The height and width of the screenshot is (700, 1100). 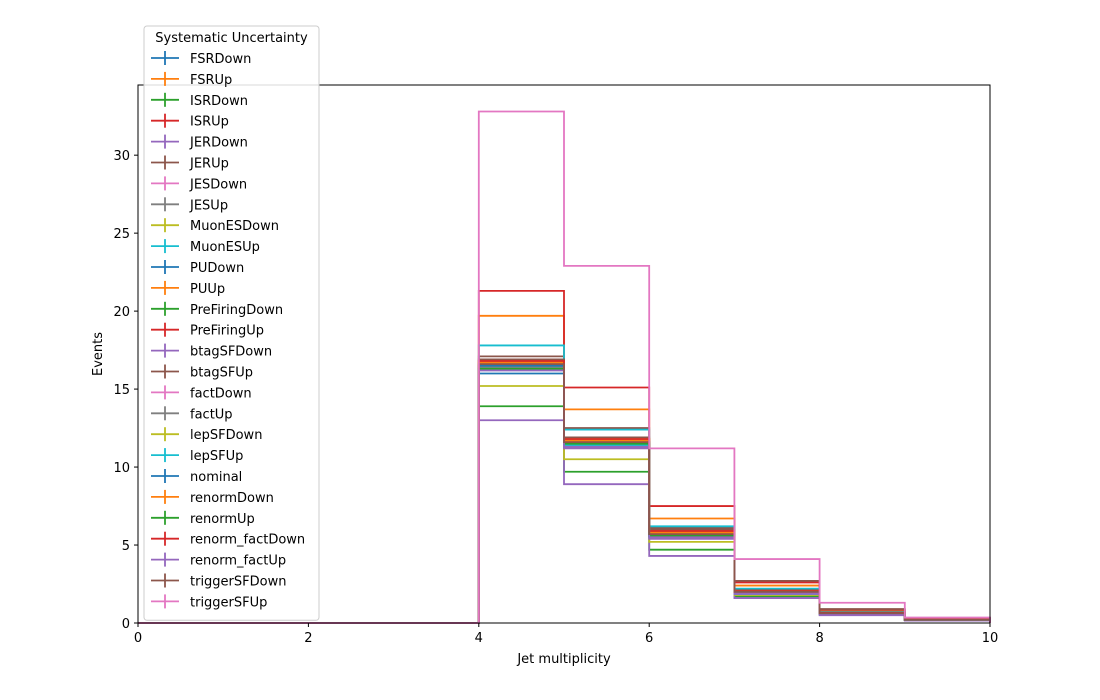 I want to click on legend-label: btagSFUp, so click(x=221, y=373).